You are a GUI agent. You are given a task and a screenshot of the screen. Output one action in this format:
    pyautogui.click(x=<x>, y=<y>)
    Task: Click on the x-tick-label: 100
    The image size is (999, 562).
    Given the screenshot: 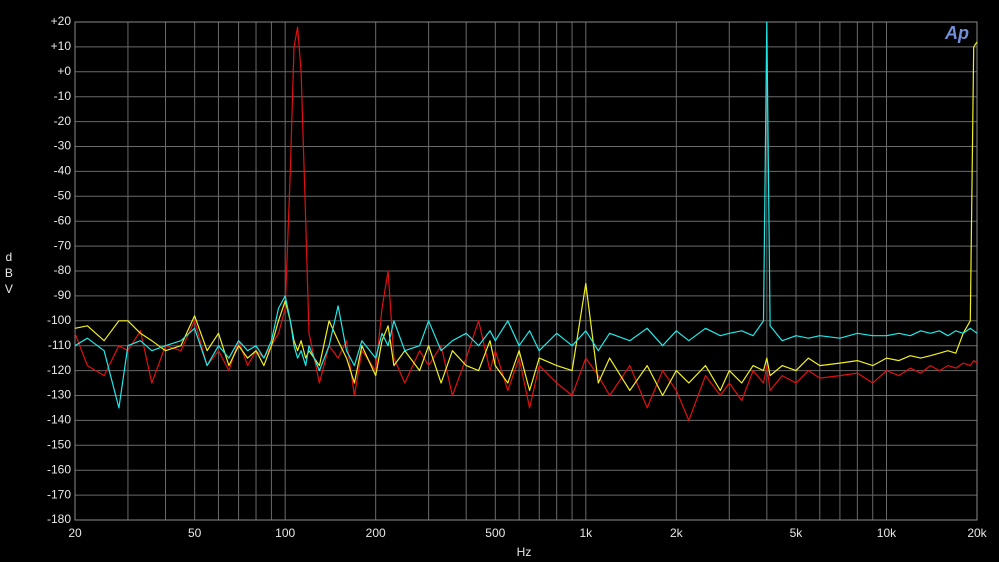 What is the action you would take?
    pyautogui.click(x=285, y=533)
    